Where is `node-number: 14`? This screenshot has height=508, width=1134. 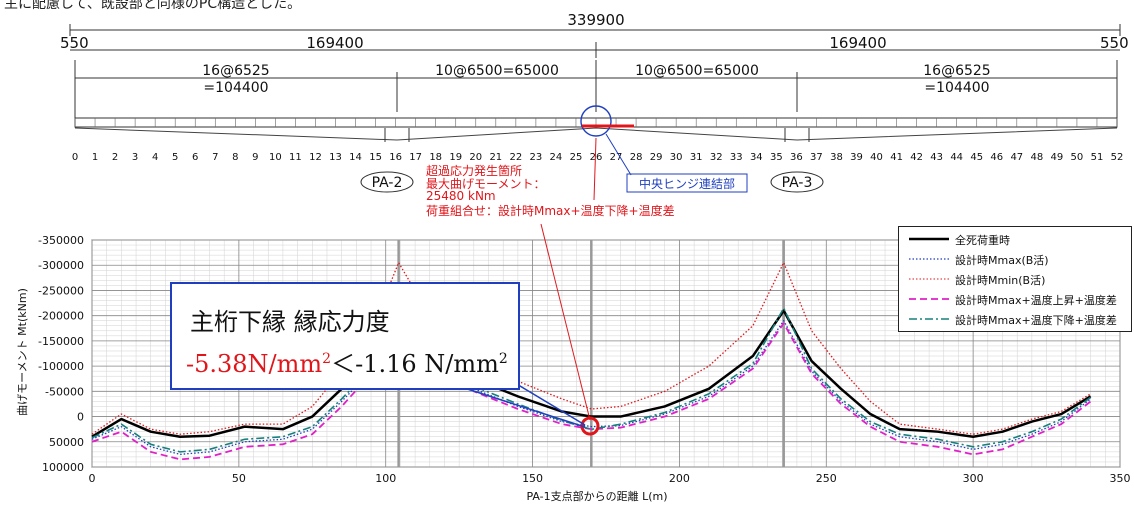
node-number: 14 is located at coordinates (355, 157).